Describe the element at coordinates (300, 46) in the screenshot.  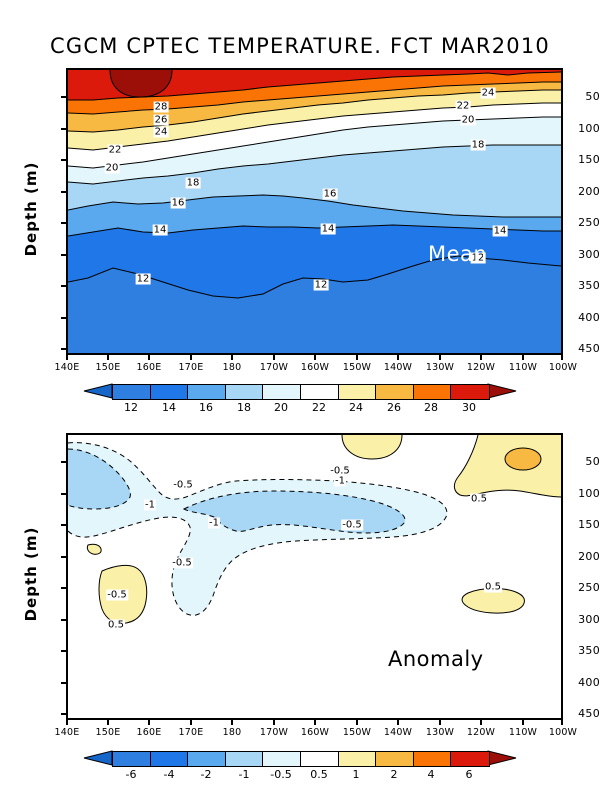
I see `figure-title: CGCM CPTEC TEMPERATURE. FCT MAR2010` at that location.